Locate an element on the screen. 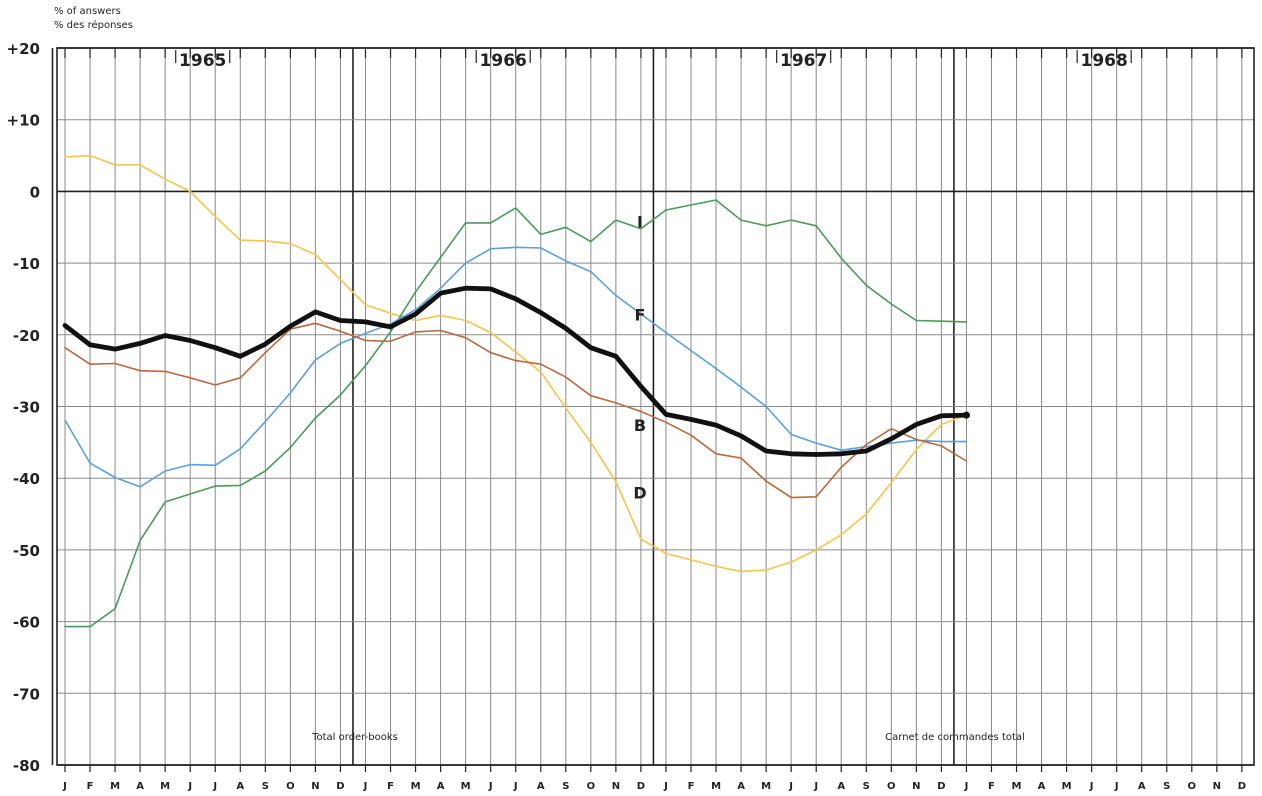 Image resolution: width=1262 pixels, height=796 pixels. annotation-total-order-books: Total order-books is located at coordinates (354, 737).